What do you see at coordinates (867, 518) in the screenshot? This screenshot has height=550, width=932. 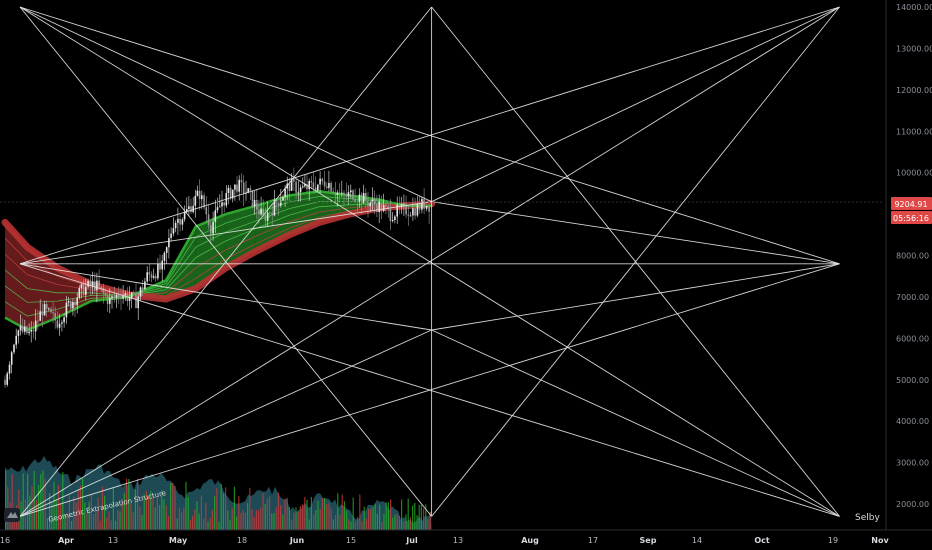 I see `author-label: Selby` at bounding box center [867, 518].